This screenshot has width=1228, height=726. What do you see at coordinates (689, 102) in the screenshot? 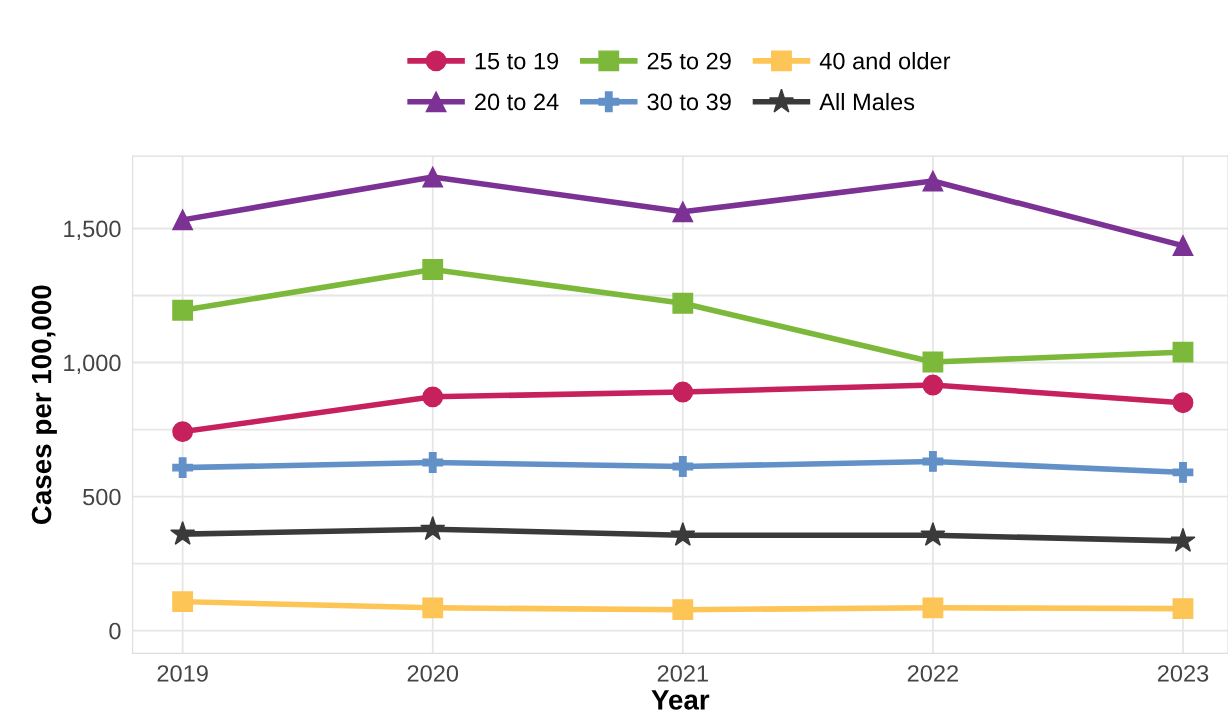
I see `legend-label: 30 to 39` at bounding box center [689, 102].